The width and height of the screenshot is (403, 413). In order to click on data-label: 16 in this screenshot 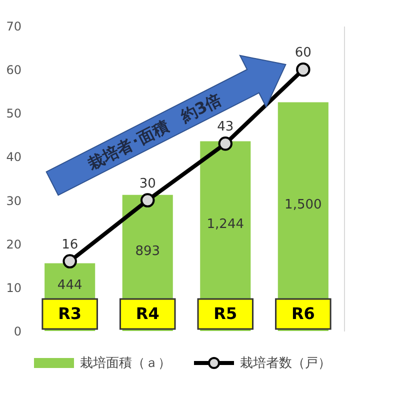, I will do `click(70, 244)`.